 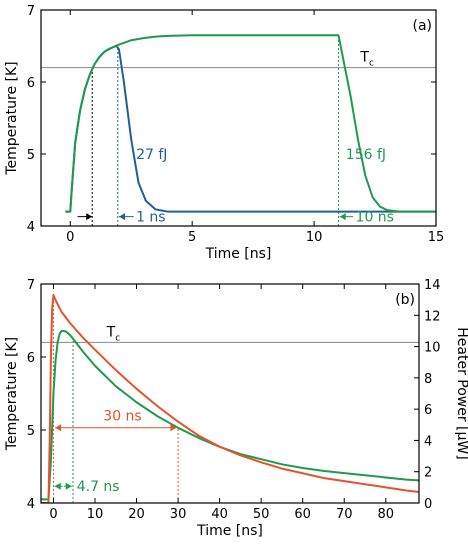 I want to click on x-tick-label: 70, so click(x=344, y=514).